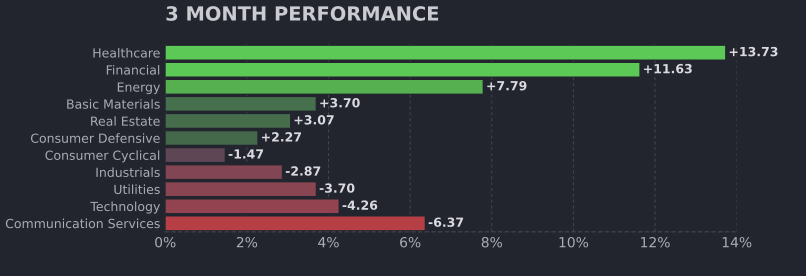 This screenshot has width=806, height=276. I want to click on y-tick-label: Communication Services, so click(83, 223).